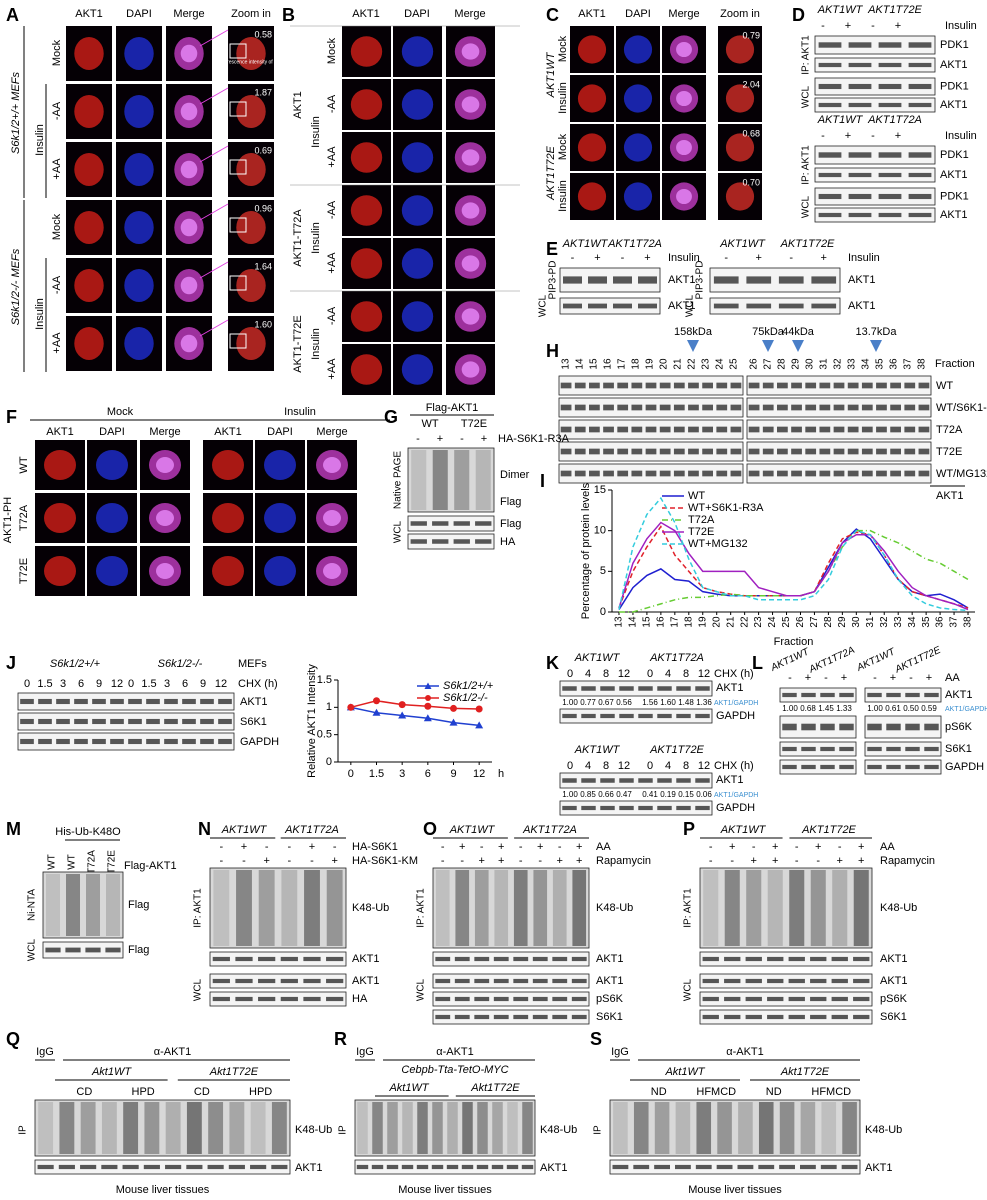 The image size is (987, 1200). I want to click on x-tick-label: 21, so click(730, 622).